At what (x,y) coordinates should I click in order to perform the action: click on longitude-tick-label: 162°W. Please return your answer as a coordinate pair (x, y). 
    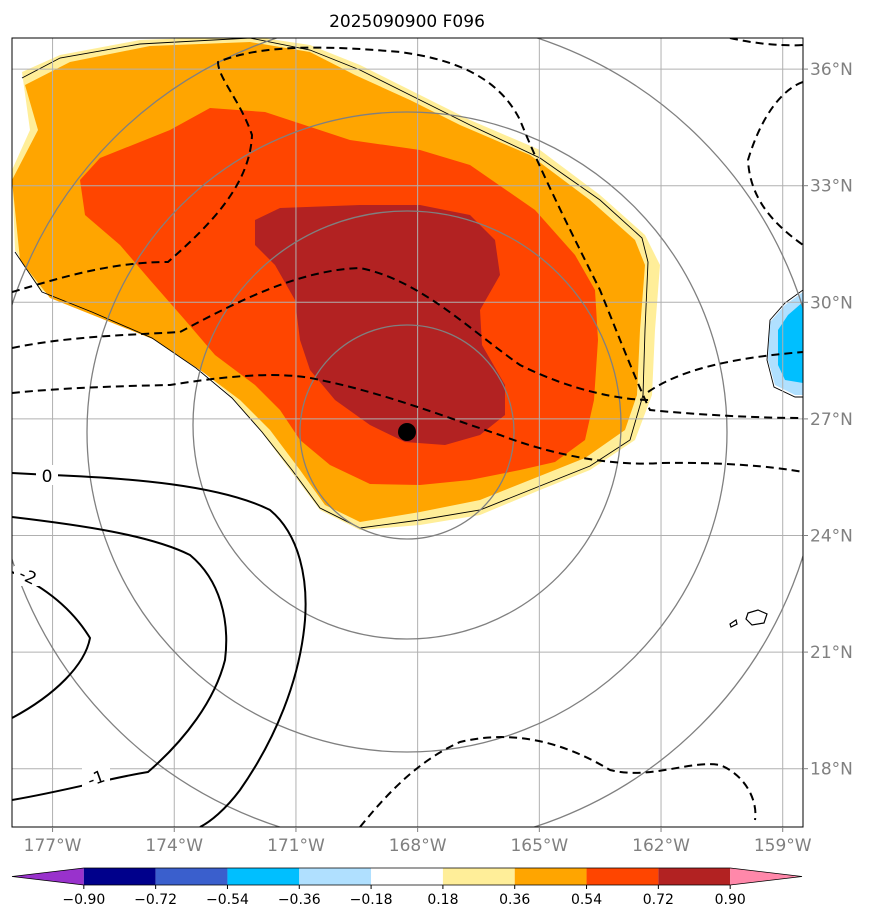
    Looking at the image, I should click on (661, 846).